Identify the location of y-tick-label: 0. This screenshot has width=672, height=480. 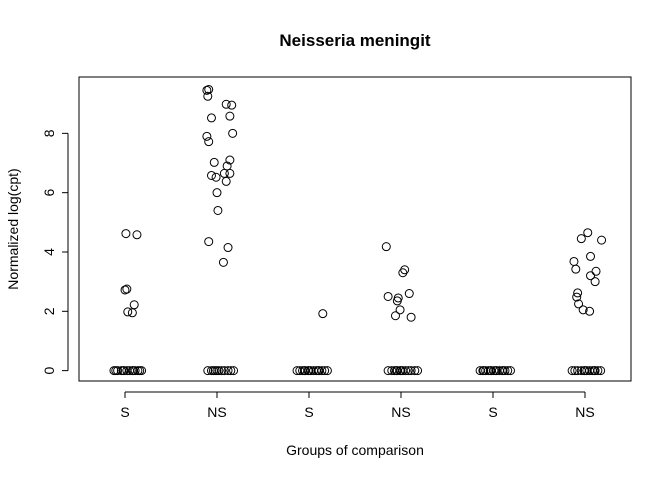
(49, 371).